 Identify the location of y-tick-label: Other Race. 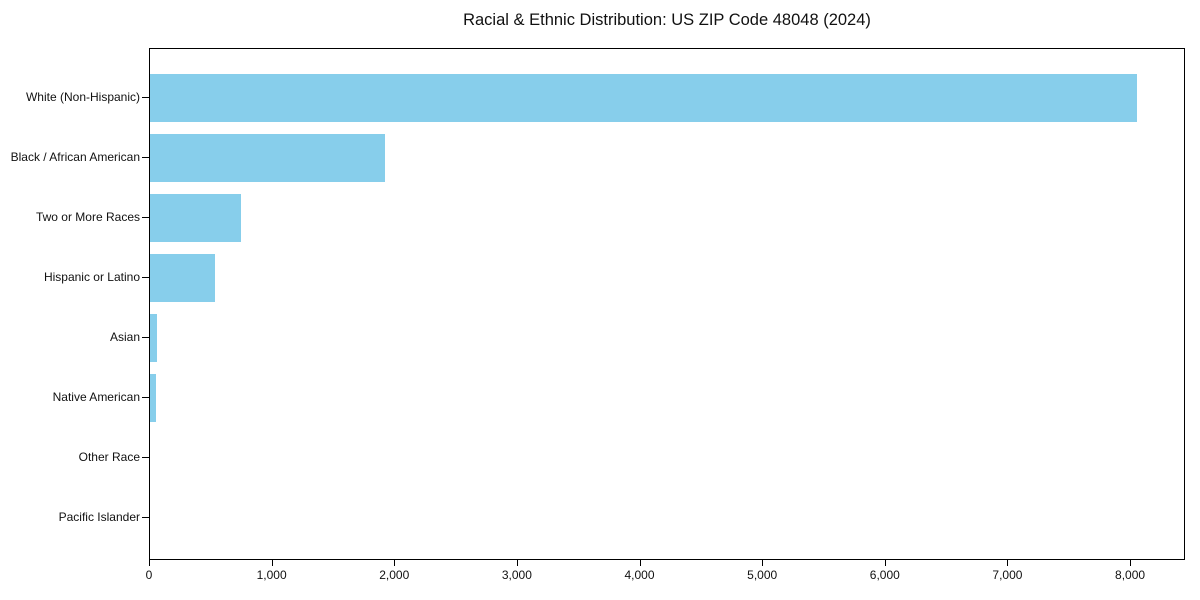
(109, 457).